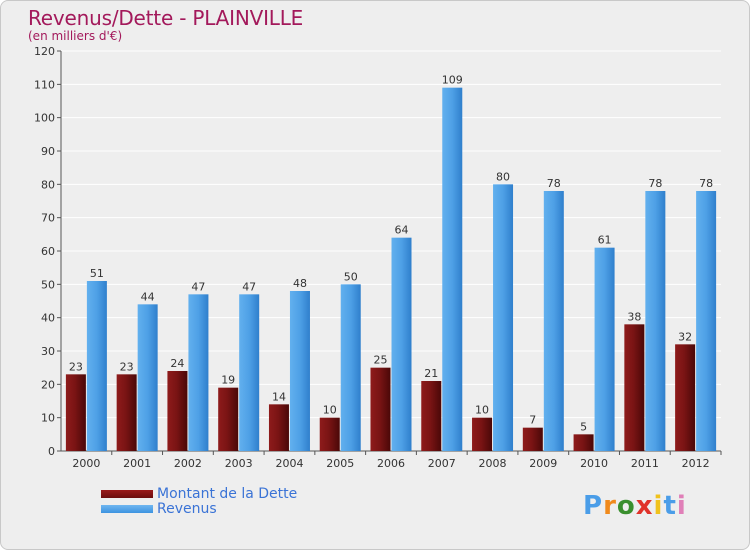 The image size is (750, 550). I want to click on chart-subtitle: (en milliers d'€), so click(75, 36).